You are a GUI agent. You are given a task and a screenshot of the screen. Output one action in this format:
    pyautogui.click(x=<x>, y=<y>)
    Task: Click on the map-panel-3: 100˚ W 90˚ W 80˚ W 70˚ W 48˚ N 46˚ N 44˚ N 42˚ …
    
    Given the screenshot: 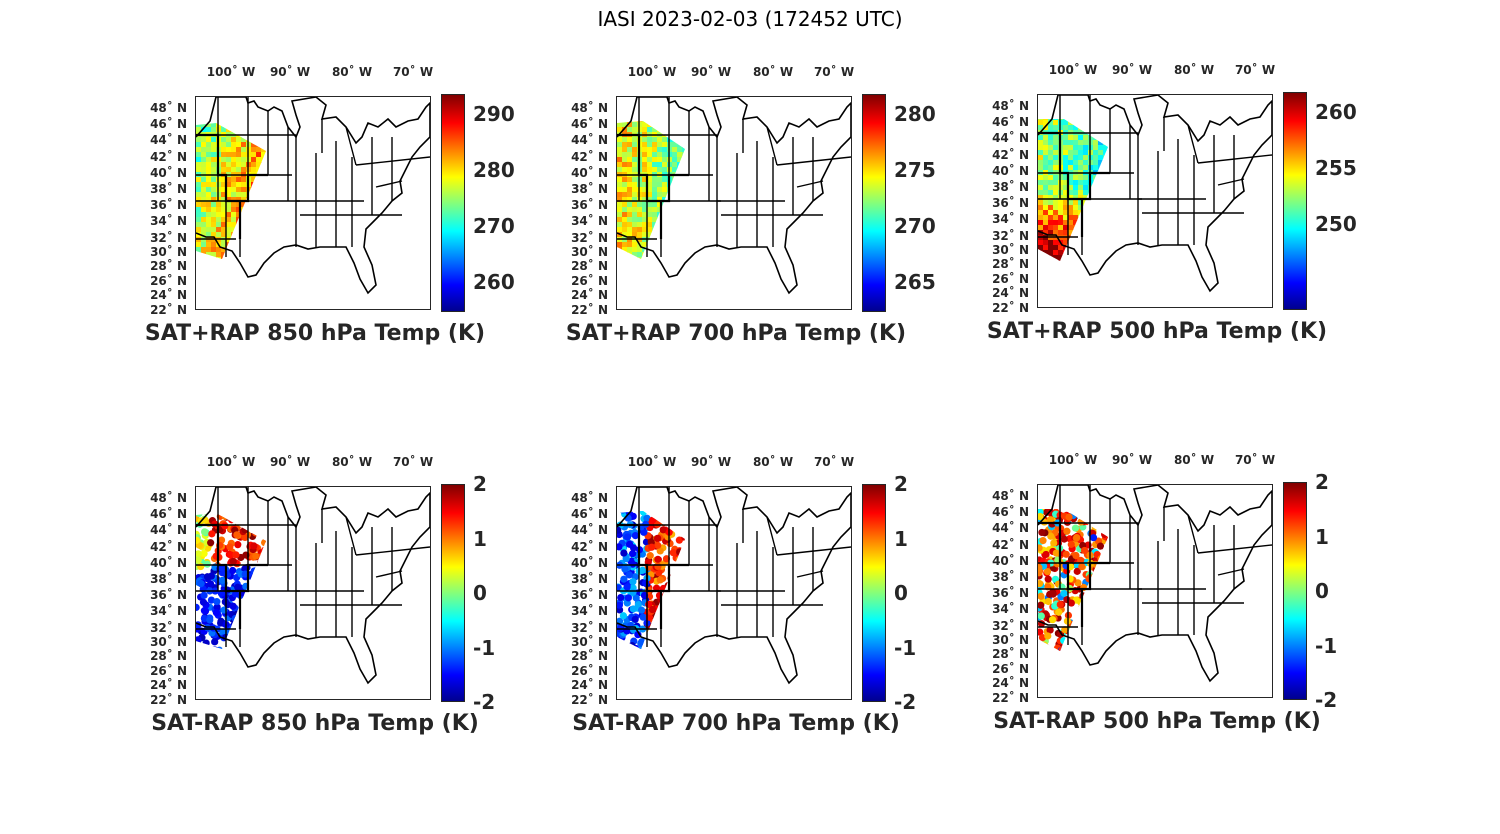 What is the action you would take?
    pyautogui.click(x=1187, y=252)
    